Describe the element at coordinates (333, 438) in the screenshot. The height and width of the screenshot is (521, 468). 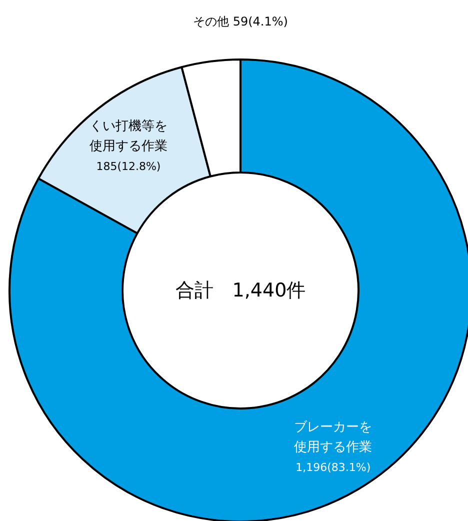
I see `slice-label: ブレーカーを使用する作業` at that location.